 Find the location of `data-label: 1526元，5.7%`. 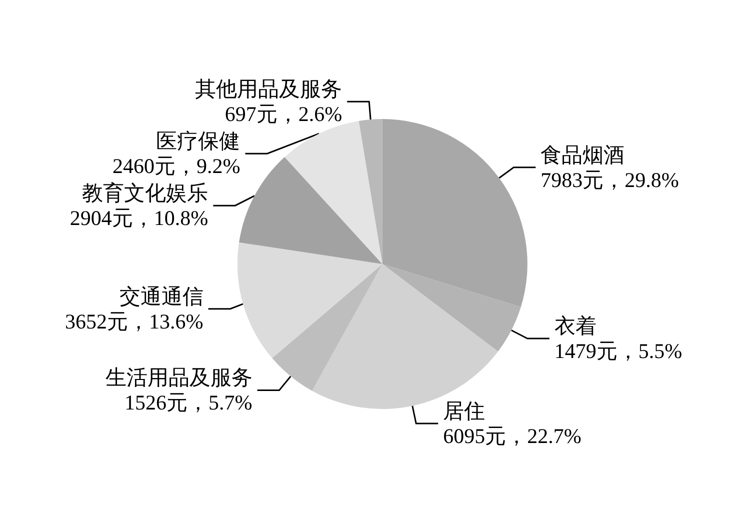

data-label: 1526元，5.7% is located at coordinates (188, 402).